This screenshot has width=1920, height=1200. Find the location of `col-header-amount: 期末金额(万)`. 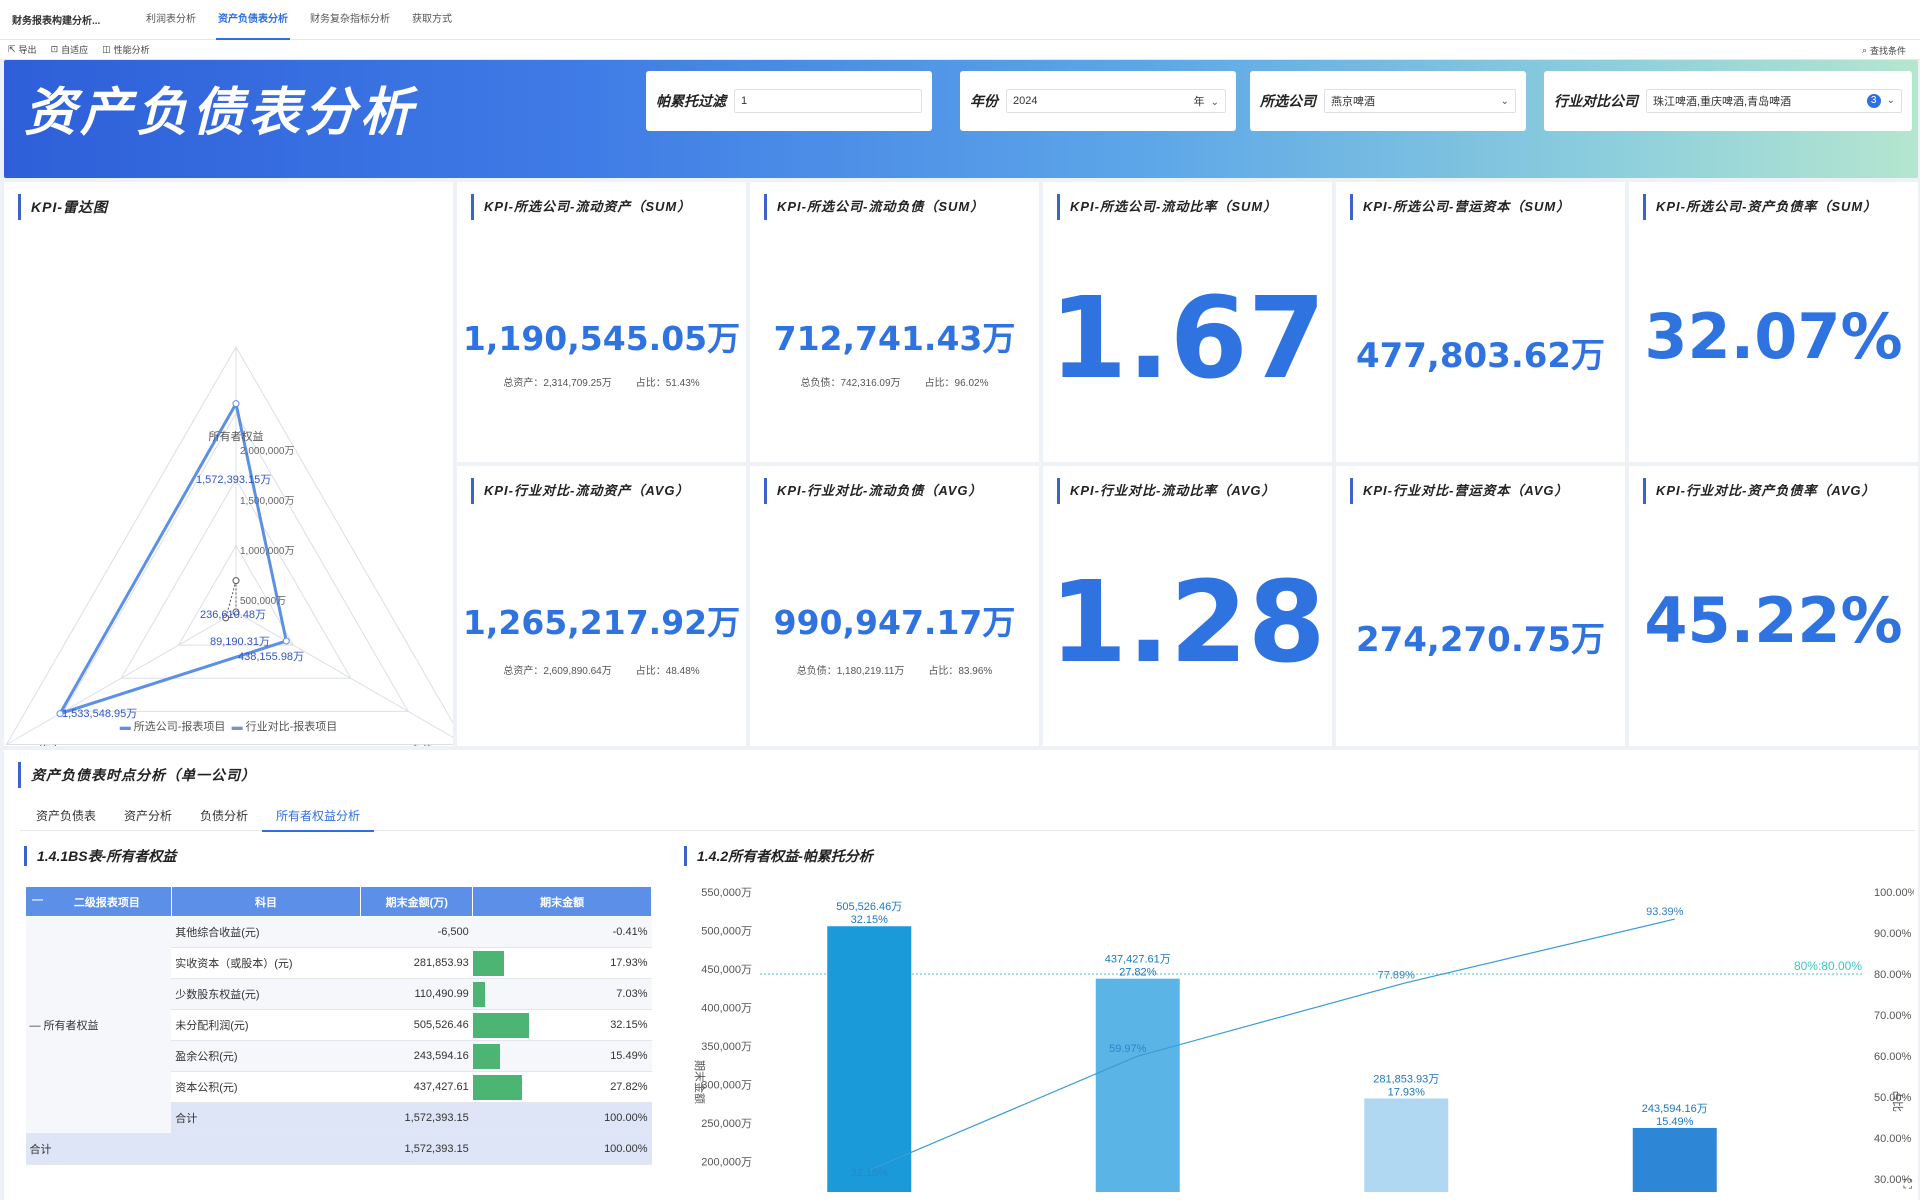

col-header-amount: 期末金额(万) is located at coordinates (417, 901).